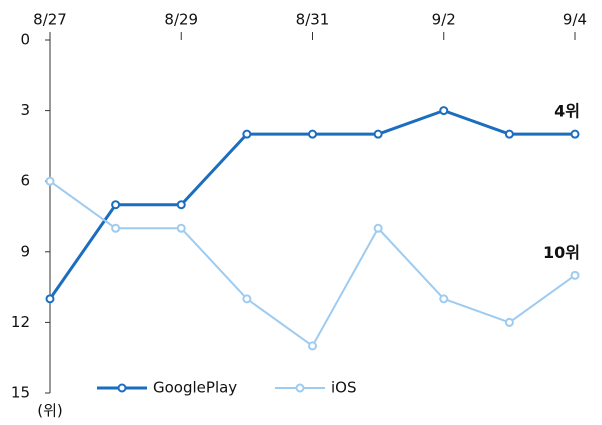 The height and width of the screenshot is (425, 602). What do you see at coordinates (195, 388) in the screenshot?
I see `legend-label: GooglePlay` at bounding box center [195, 388].